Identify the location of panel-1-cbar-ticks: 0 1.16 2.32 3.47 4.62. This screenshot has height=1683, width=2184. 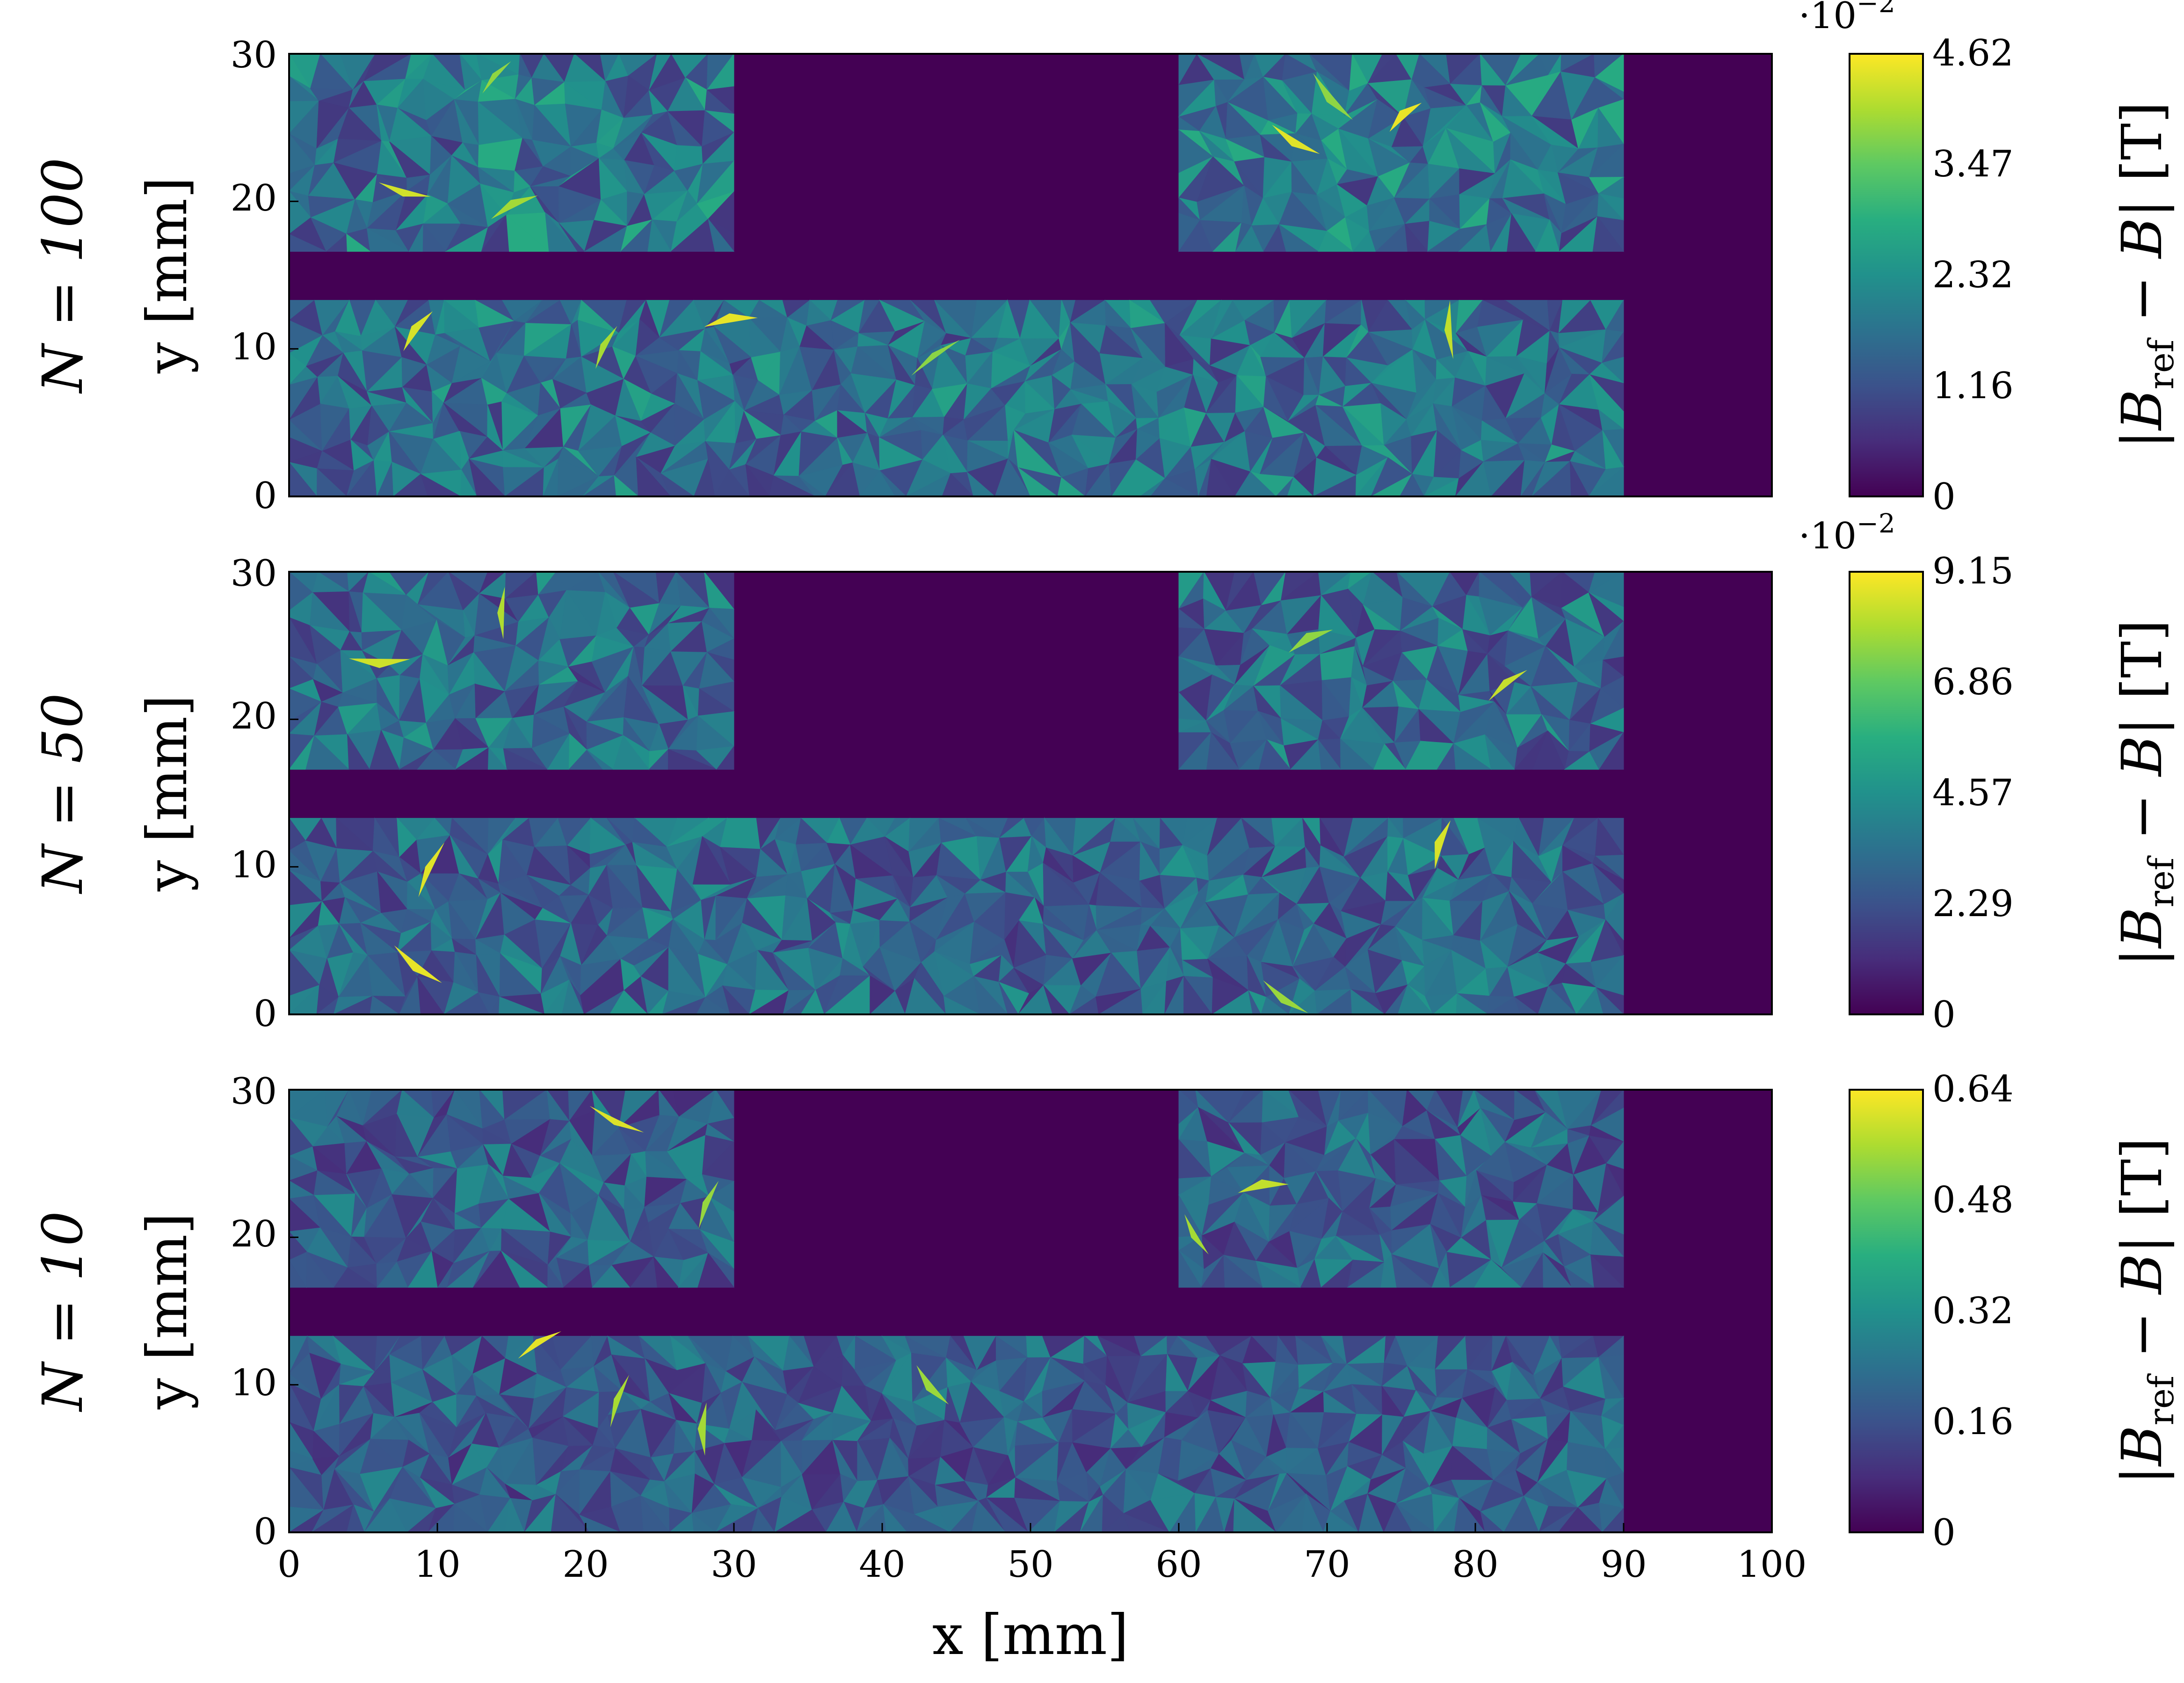
(1973, 275).